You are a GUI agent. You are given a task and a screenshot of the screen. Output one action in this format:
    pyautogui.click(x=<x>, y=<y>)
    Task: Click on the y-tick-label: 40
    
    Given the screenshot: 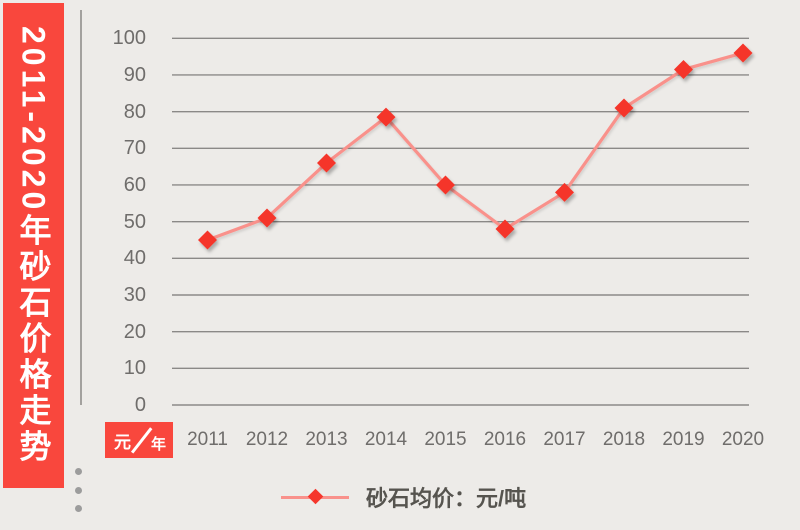 What is the action you would take?
    pyautogui.click(x=134, y=258)
    